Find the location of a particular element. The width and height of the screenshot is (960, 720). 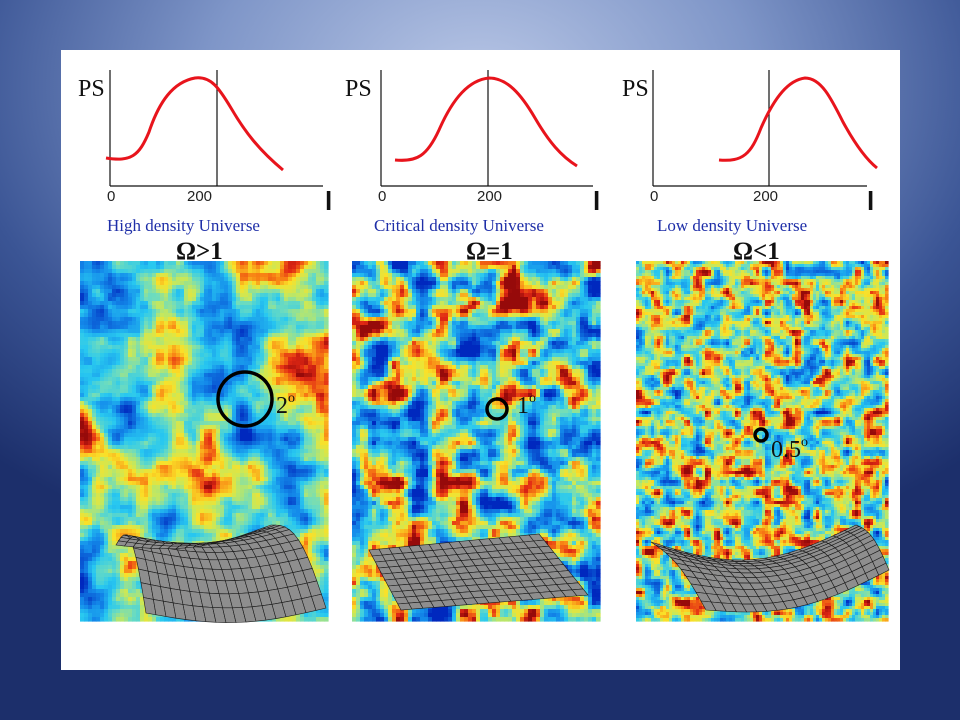

panel-caption: High density Universe is located at coordinates (183, 226).